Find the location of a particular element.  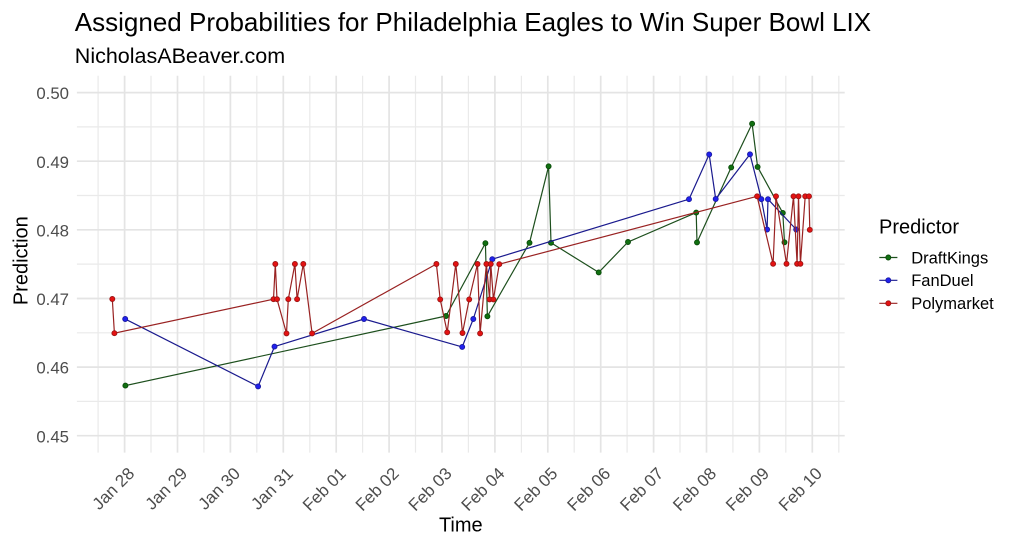

svg-text: Predictor is located at coordinates (919, 228).